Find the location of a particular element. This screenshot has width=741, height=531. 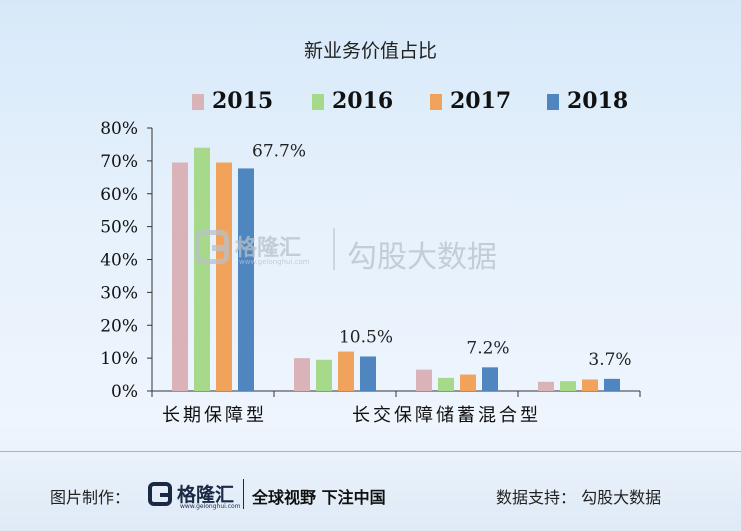

y-tick-label: 60% is located at coordinates (119, 195).